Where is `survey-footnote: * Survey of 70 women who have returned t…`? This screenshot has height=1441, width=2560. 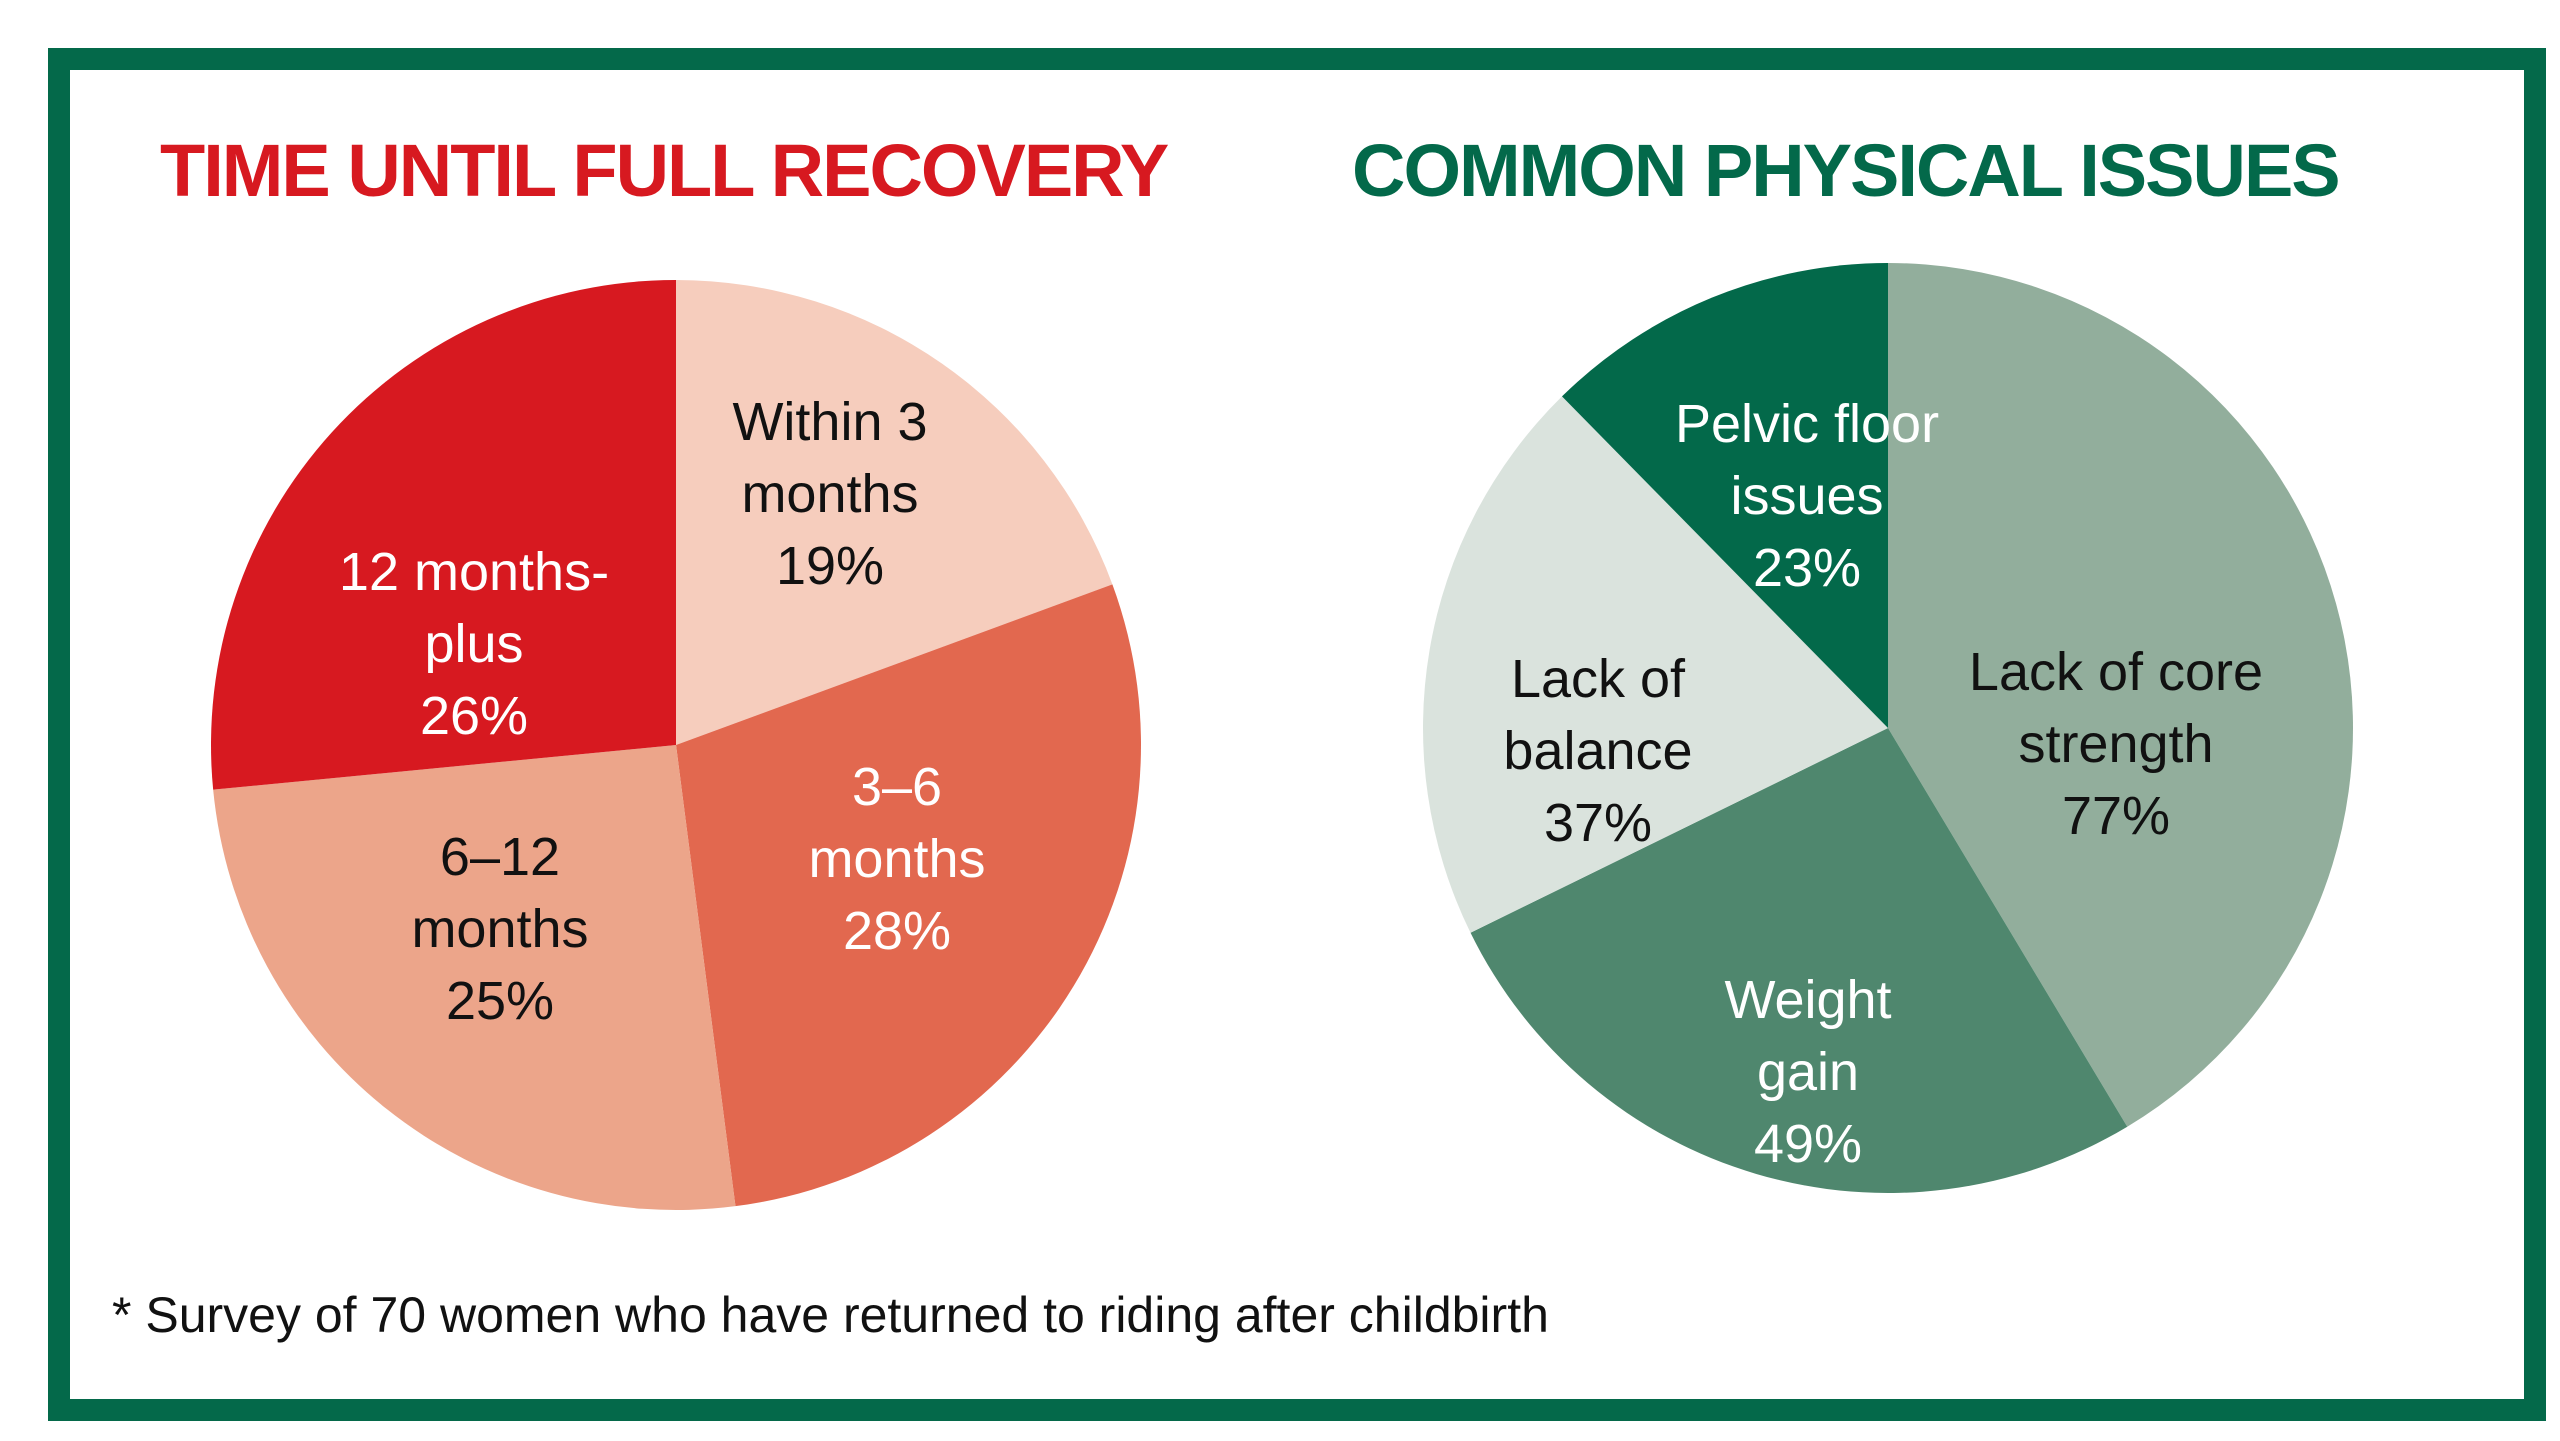
survey-footnote: * Survey of 70 women who have returned t… is located at coordinates (830, 1315).